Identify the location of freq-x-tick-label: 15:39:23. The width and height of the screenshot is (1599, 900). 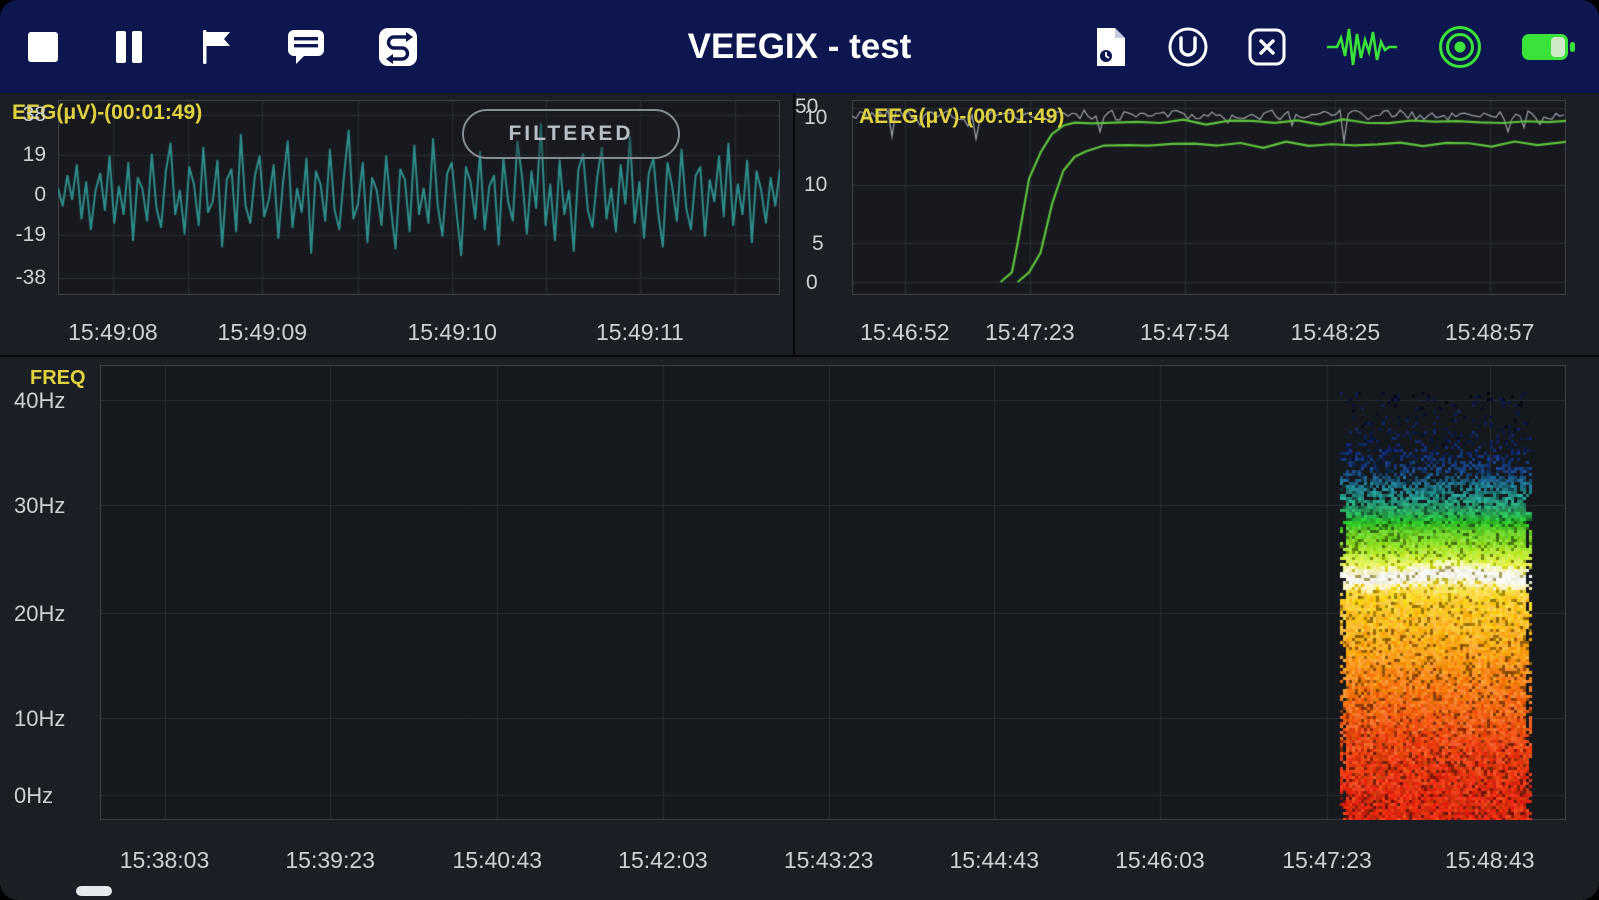
(330, 860).